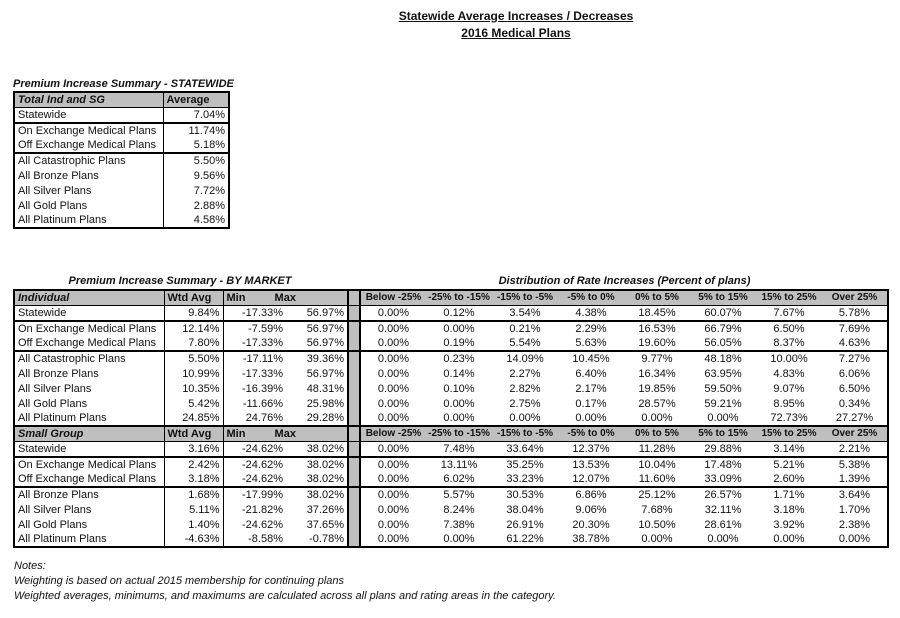 This screenshot has height=618, width=900. What do you see at coordinates (516, 16) in the screenshot?
I see `page-title-line1: Statewide Average Increases / Decreases` at bounding box center [516, 16].